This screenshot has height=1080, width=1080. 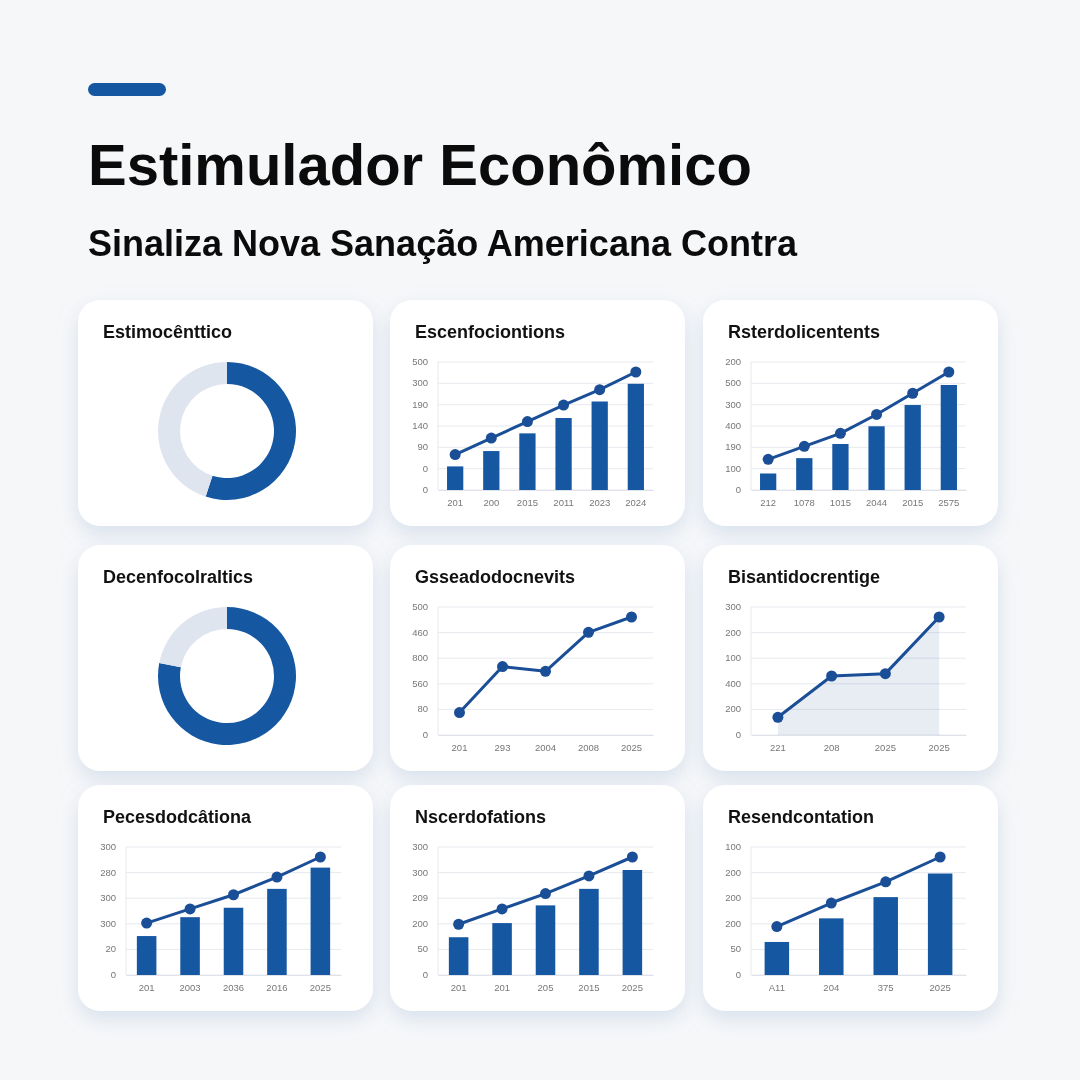 I want to click on x-tick-label: 2024, so click(x=636, y=502).